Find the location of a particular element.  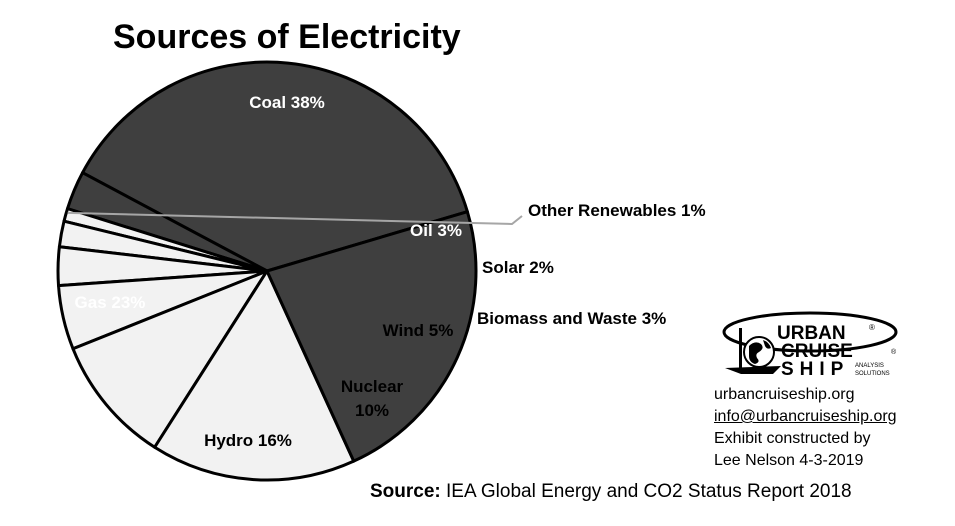

logo-line-urban: URBAN is located at coordinates (811, 333).